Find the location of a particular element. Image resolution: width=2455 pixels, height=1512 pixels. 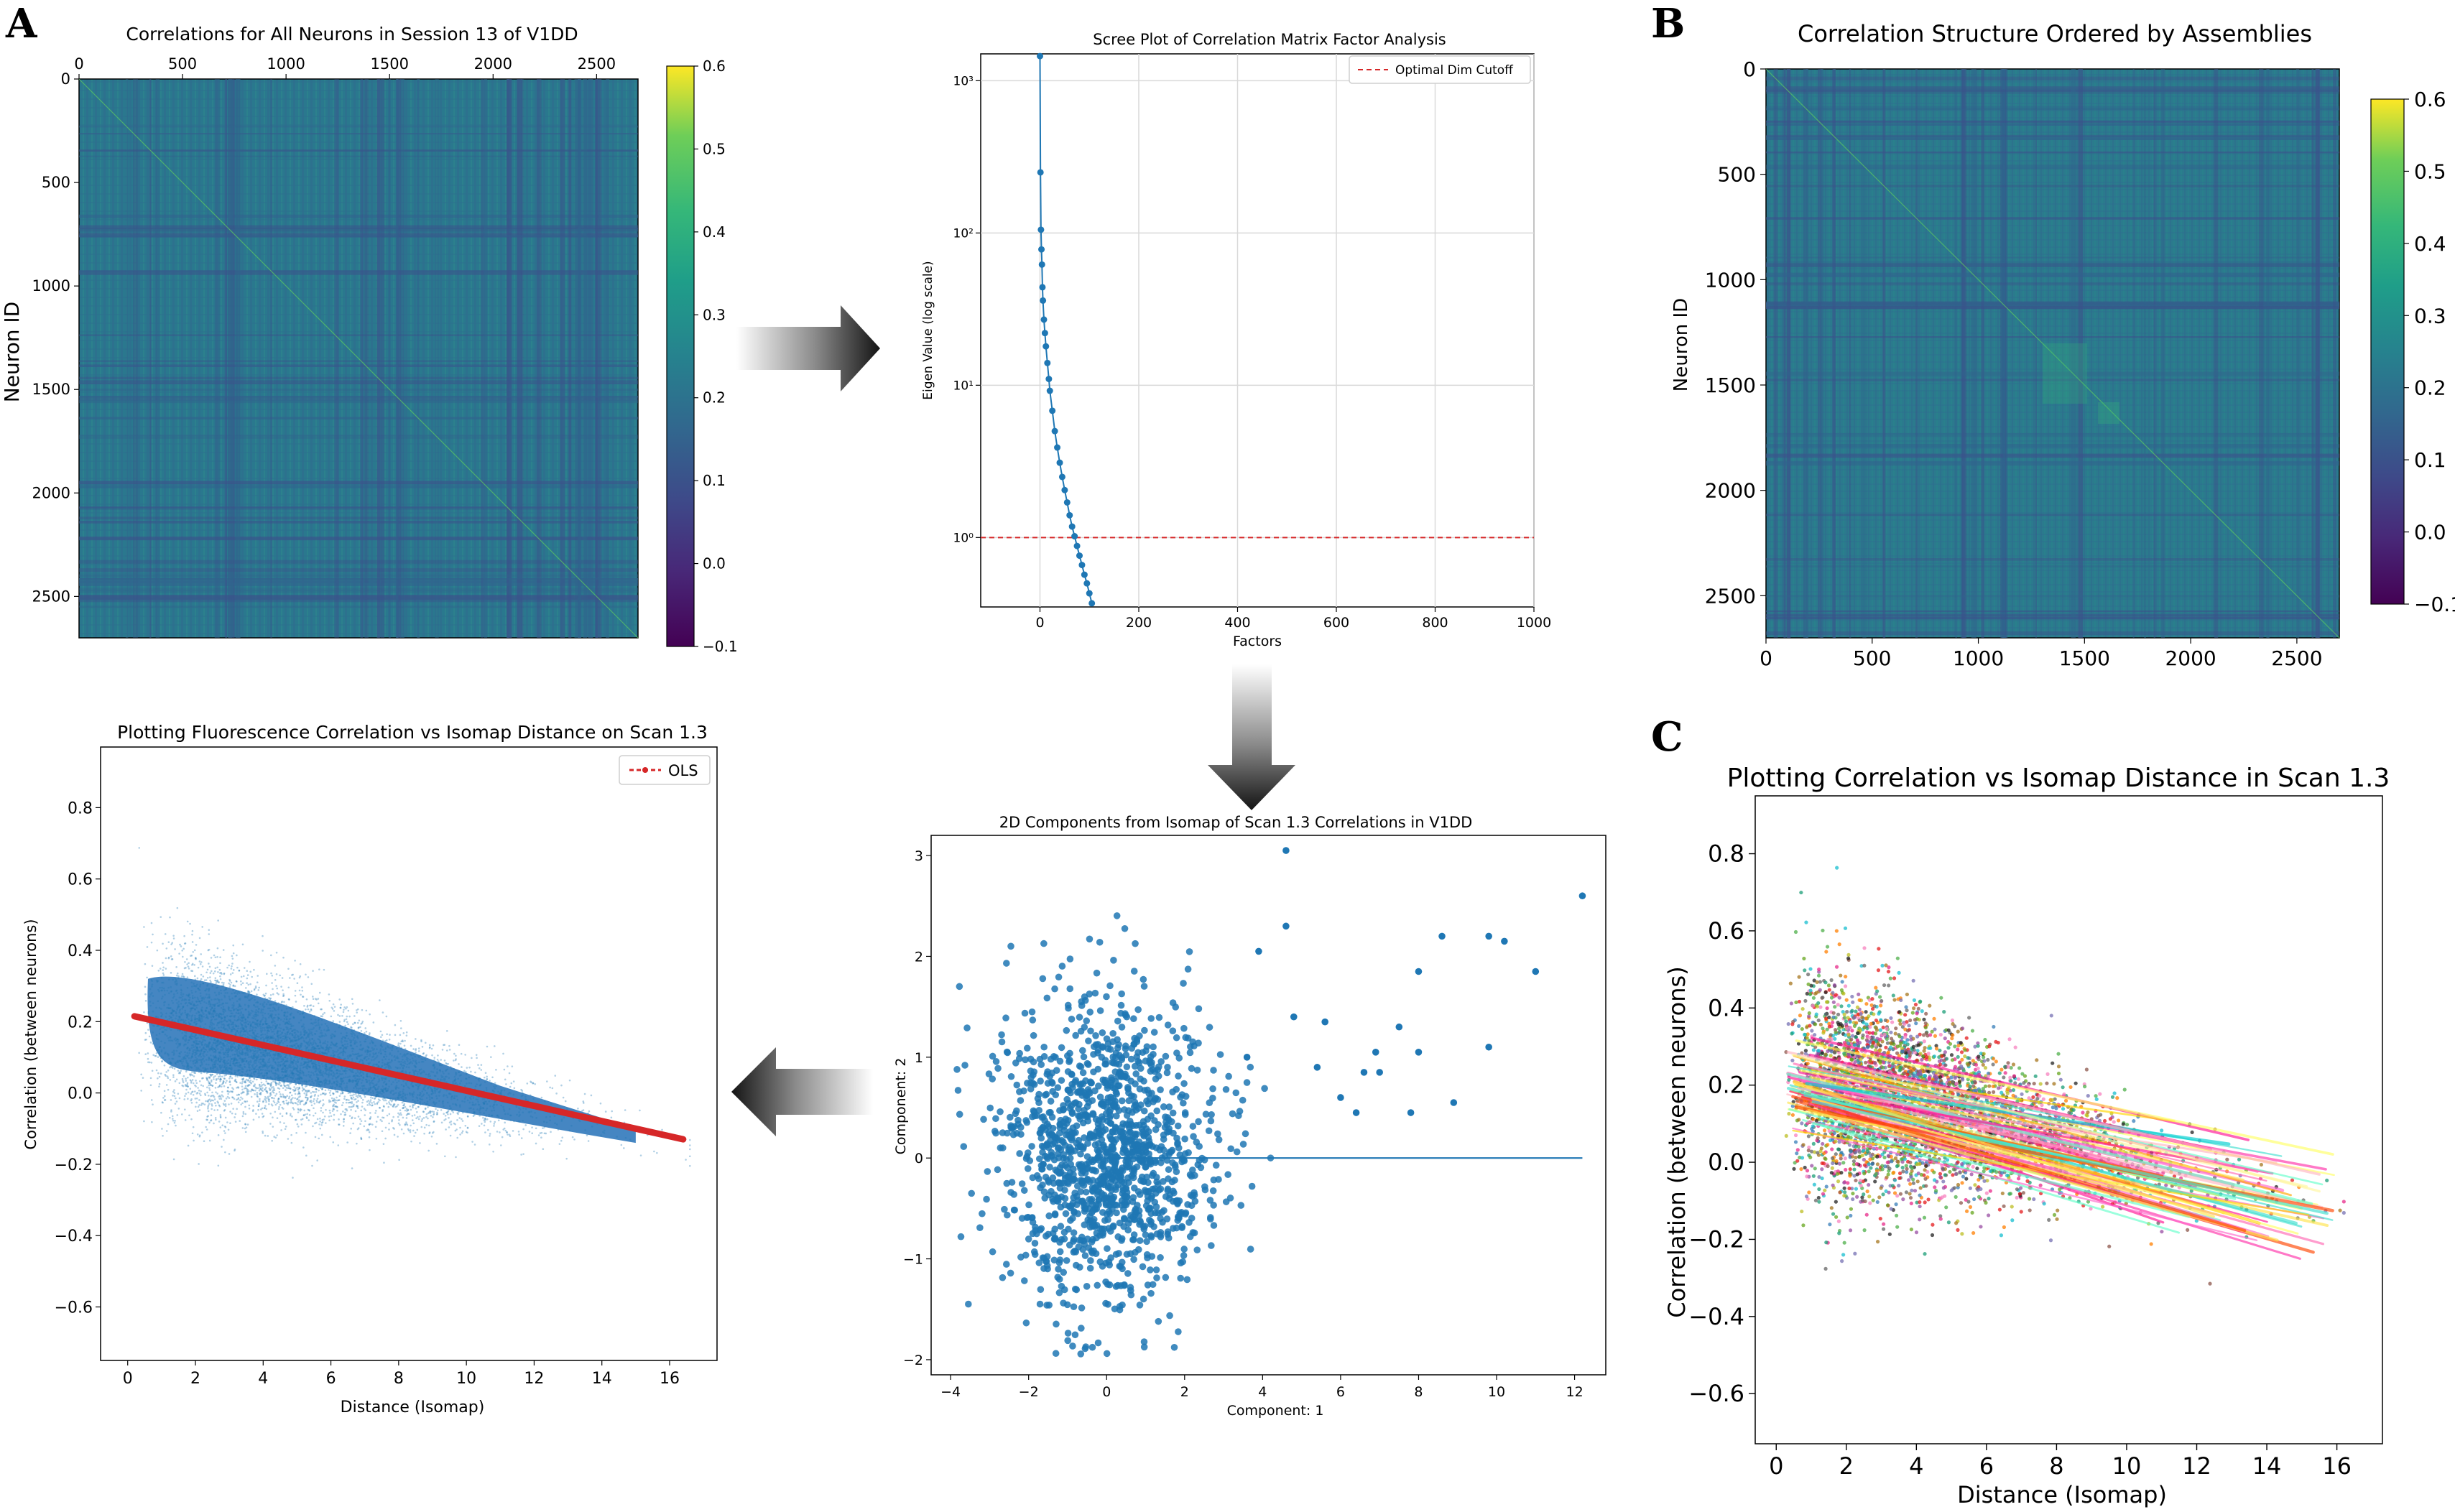

legend-label: Optimal Dim Cutoff is located at coordinates (1454, 70).